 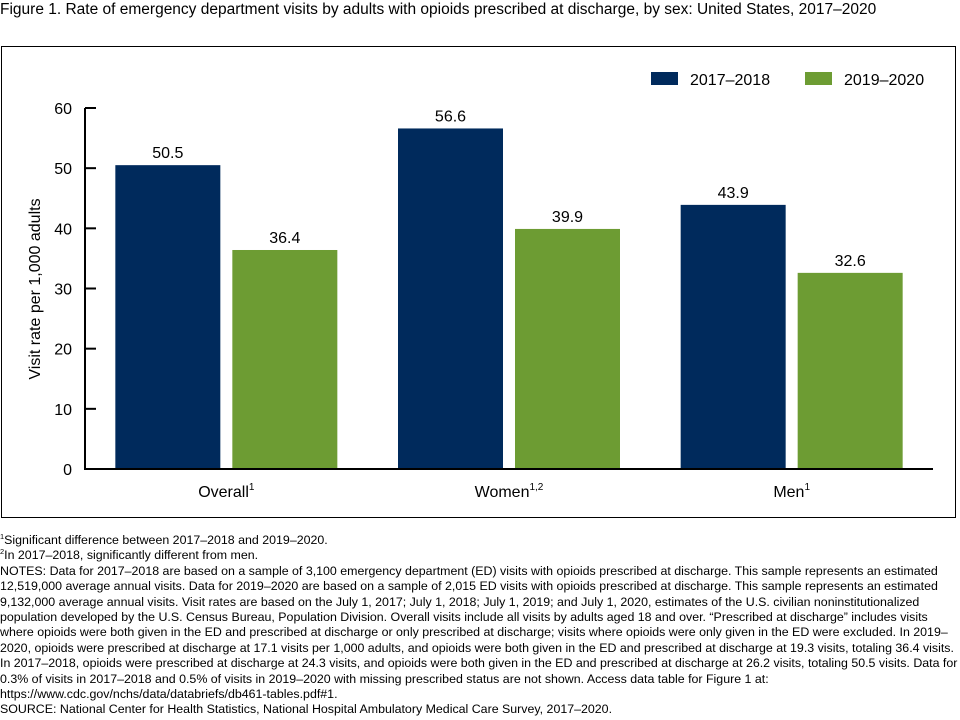 What do you see at coordinates (63, 410) in the screenshot?
I see `y-tick-label: 10` at bounding box center [63, 410].